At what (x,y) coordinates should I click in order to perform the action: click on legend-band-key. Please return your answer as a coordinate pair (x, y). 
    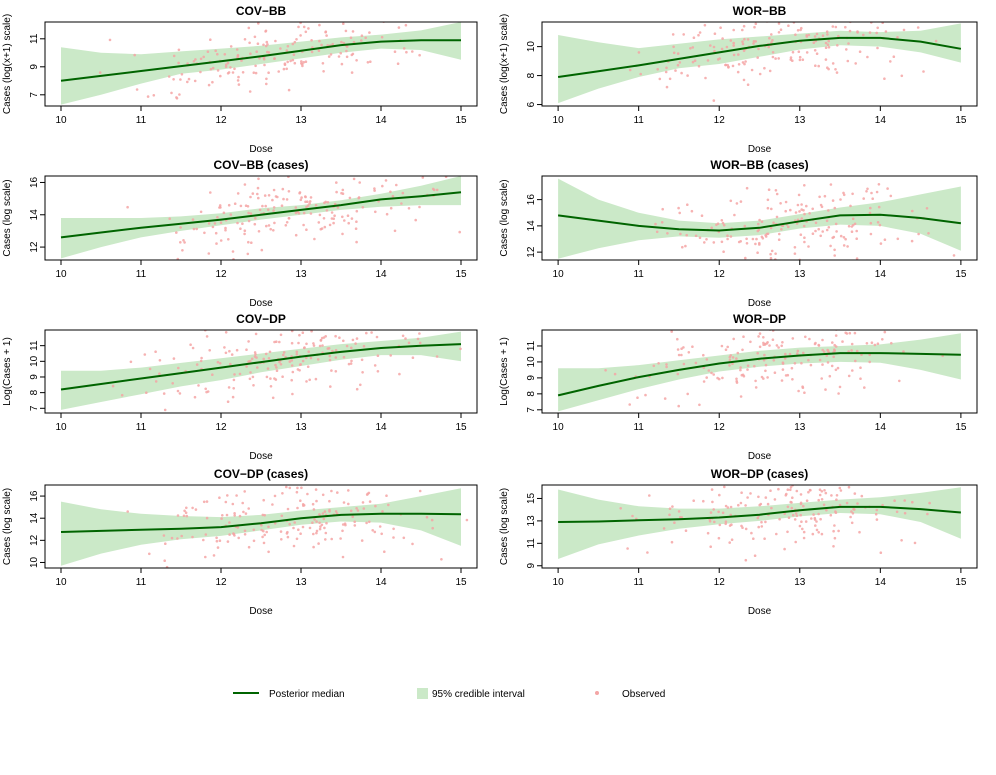
    Looking at the image, I should click on (422, 693).